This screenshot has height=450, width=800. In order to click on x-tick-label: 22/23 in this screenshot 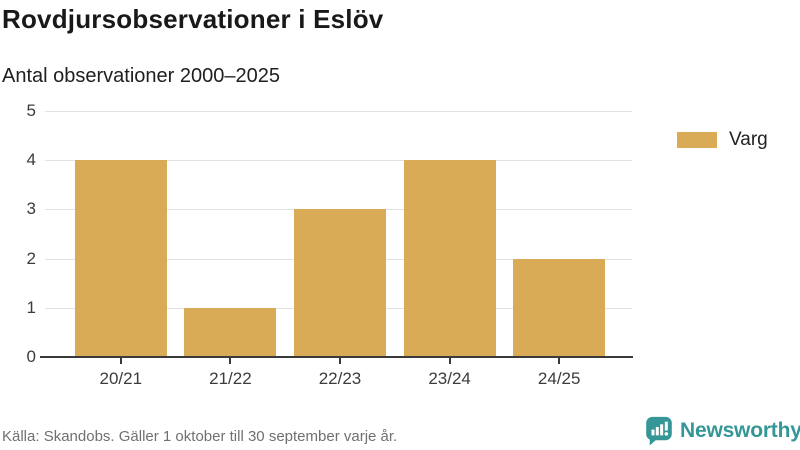, I will do `click(340, 378)`.